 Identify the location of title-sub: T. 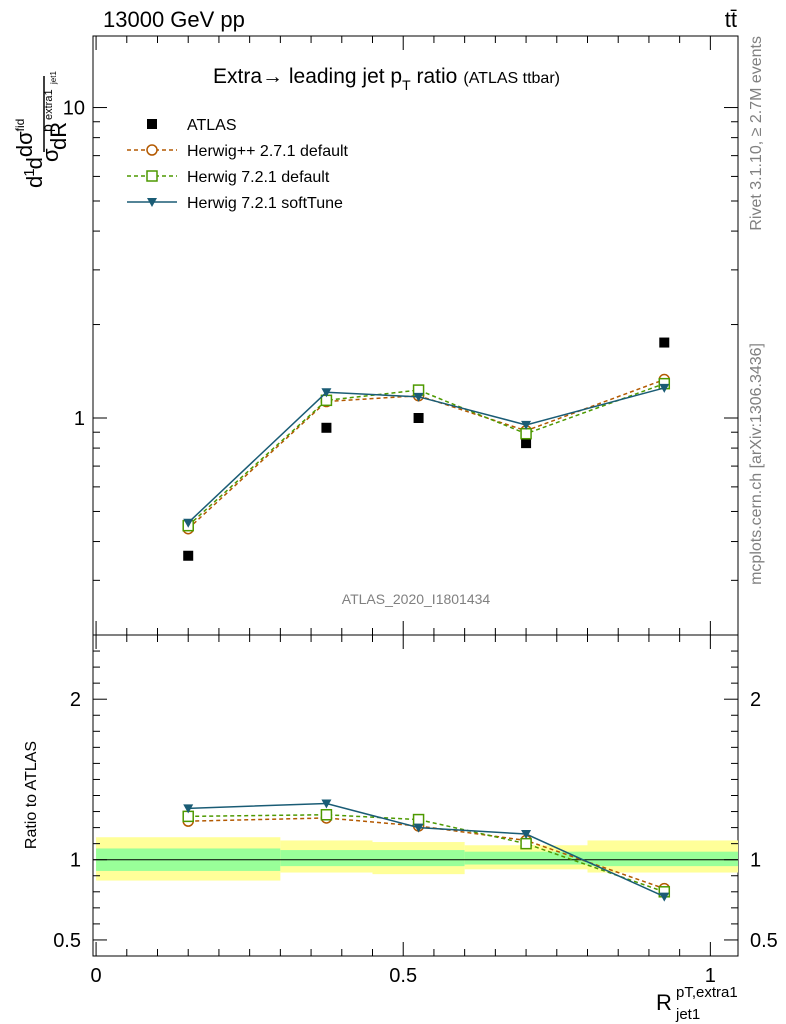
(406, 85).